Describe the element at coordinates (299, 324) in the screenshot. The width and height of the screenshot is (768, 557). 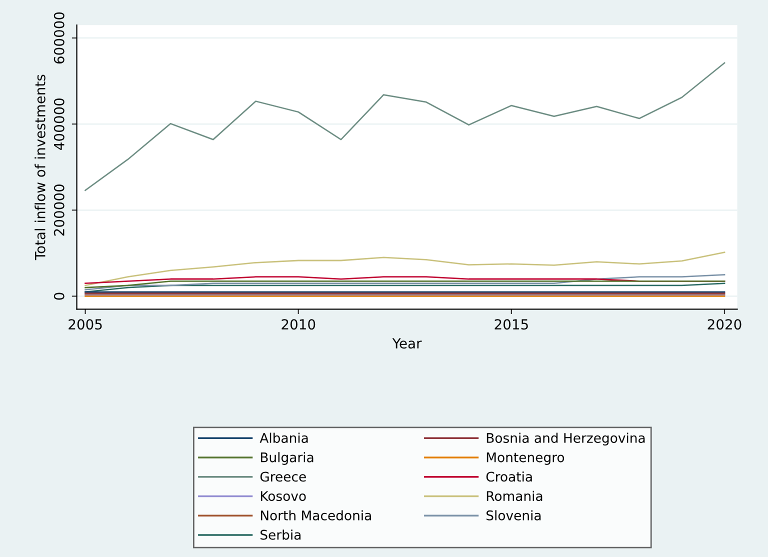
I see `x-tick-label: 2010` at that location.